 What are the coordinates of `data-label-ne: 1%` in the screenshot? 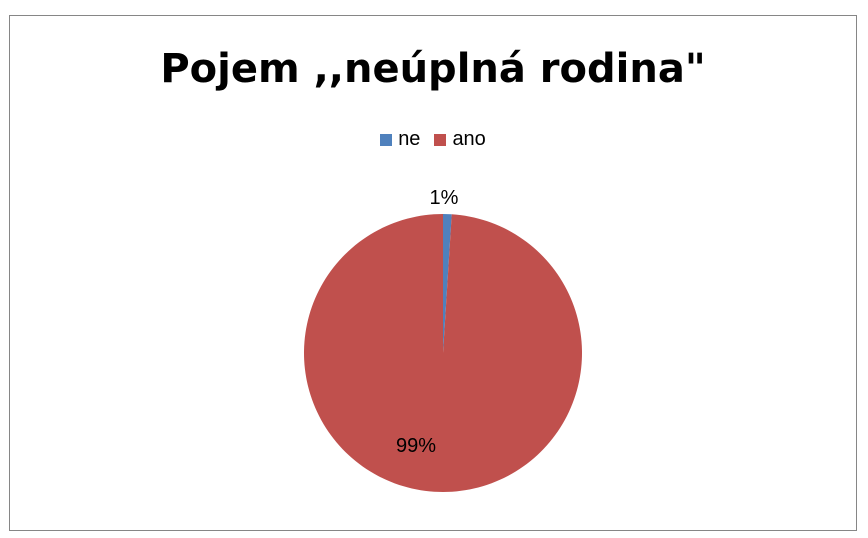 It's located at (444, 198).